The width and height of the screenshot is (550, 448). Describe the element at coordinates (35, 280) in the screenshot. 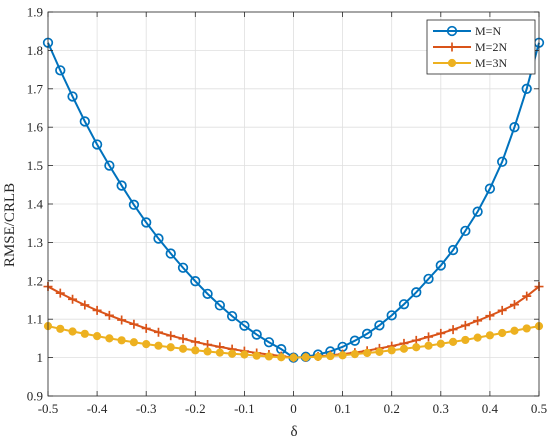

I see `y-tick-label: 1.2` at that location.